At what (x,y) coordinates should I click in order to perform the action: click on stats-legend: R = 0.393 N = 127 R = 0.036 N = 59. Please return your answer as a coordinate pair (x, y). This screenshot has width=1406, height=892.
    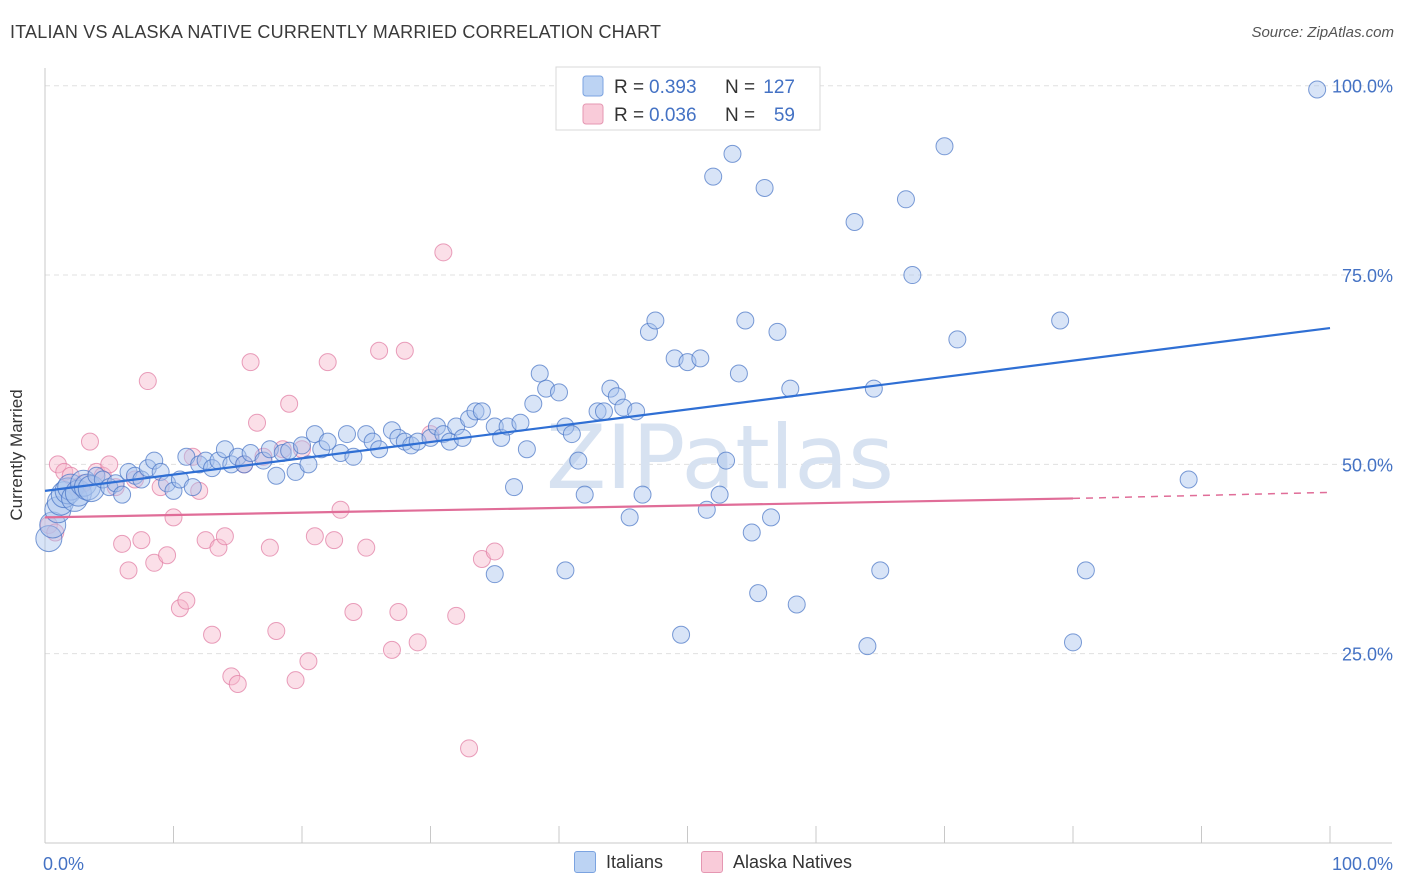
    Looking at the image, I should click on (688, 98).